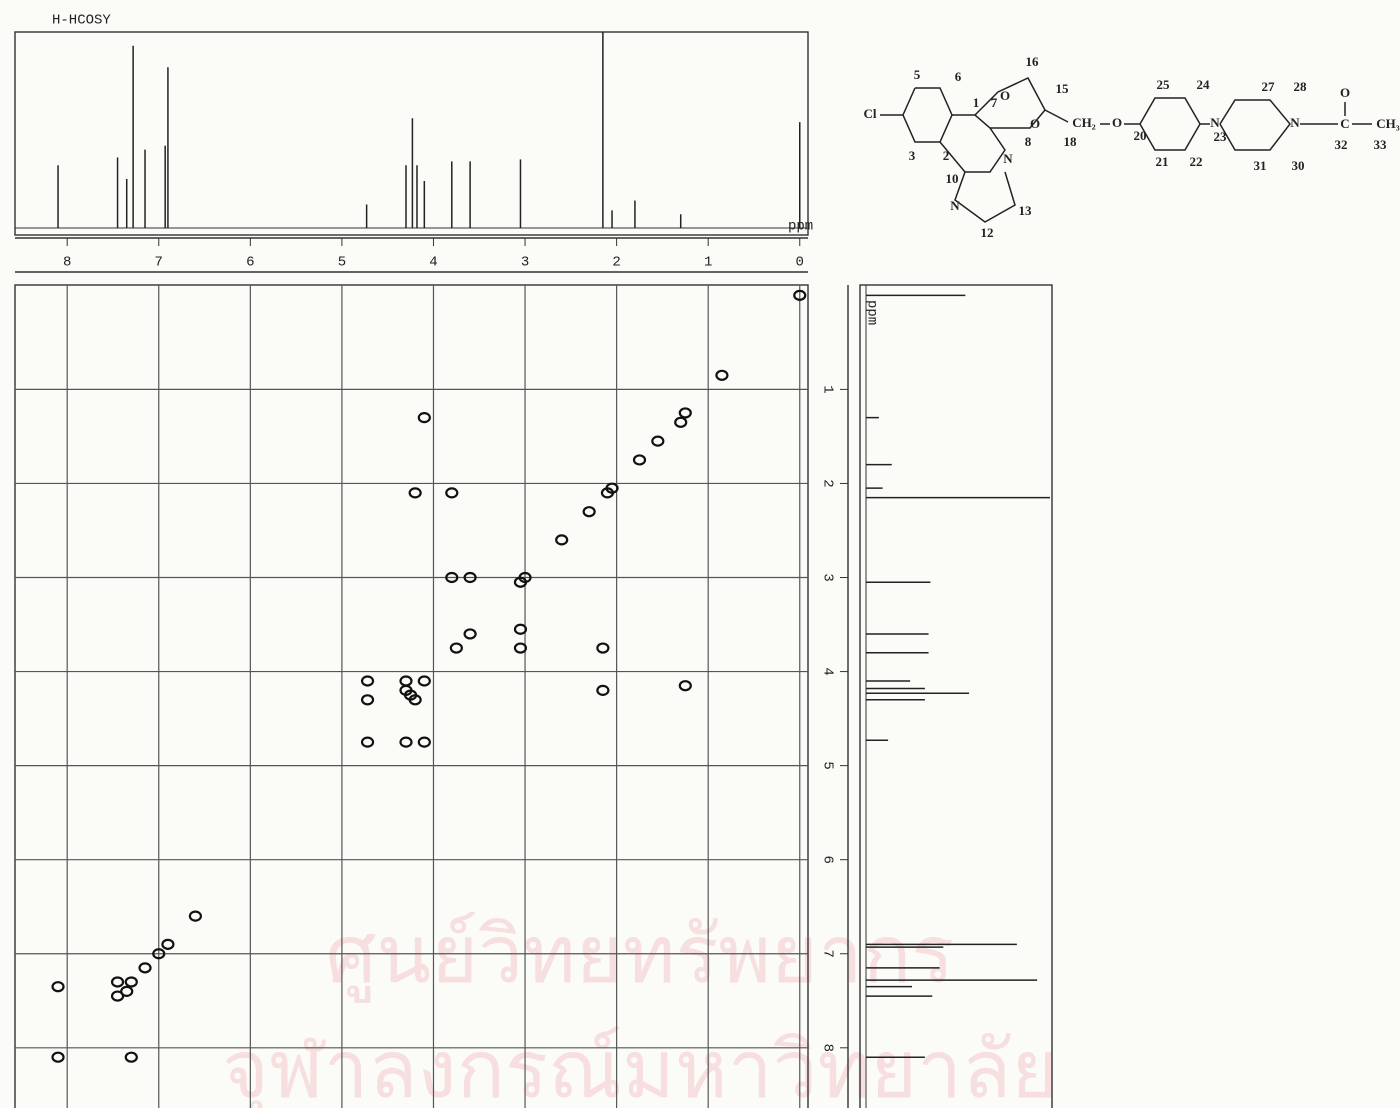 The width and height of the screenshot is (1400, 1108). I want to click on x-tick-label: 7, so click(159, 263).